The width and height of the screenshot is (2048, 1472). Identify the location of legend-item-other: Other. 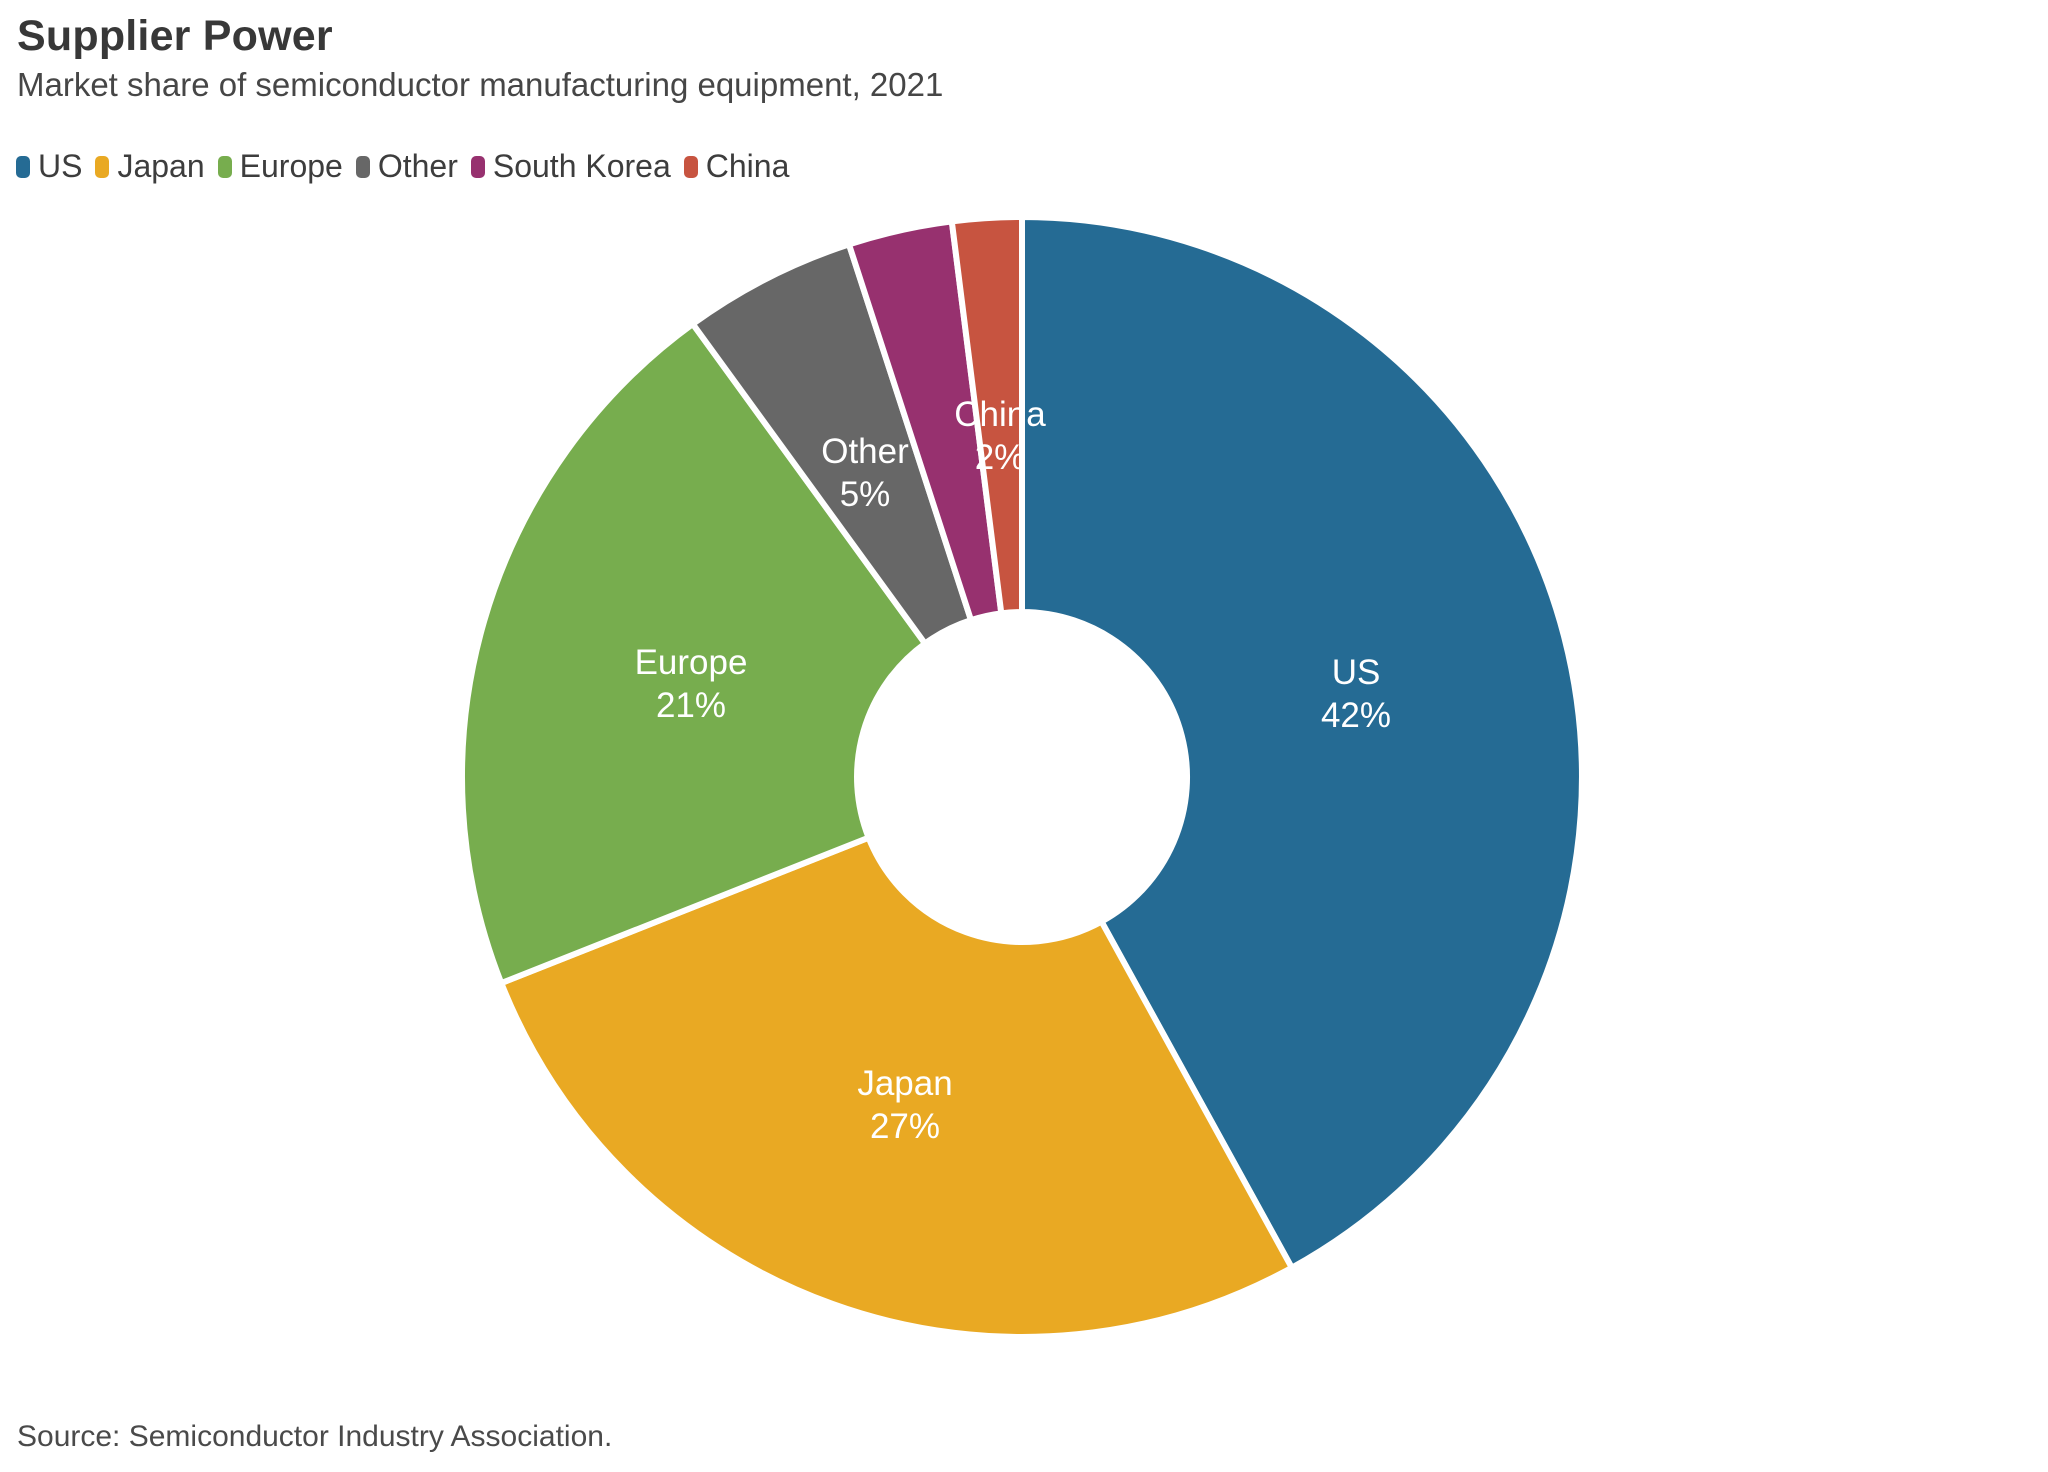
(406, 166).